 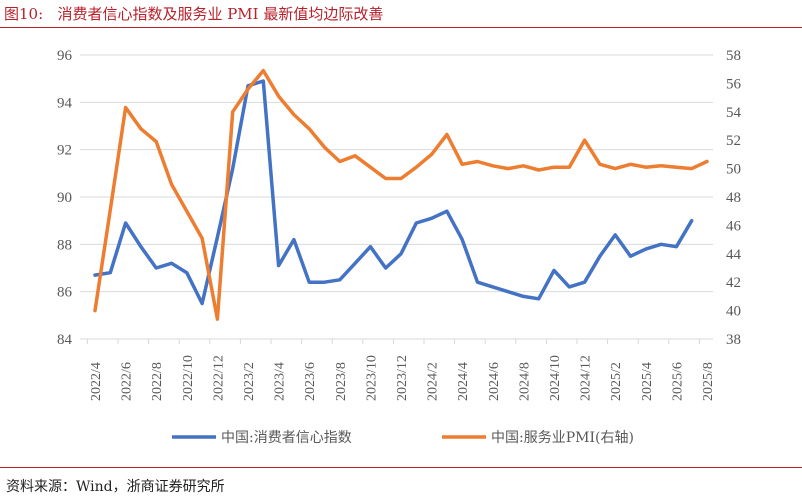 What do you see at coordinates (341, 381) in the screenshot?
I see `x-tick-label: 2023/8` at bounding box center [341, 381].